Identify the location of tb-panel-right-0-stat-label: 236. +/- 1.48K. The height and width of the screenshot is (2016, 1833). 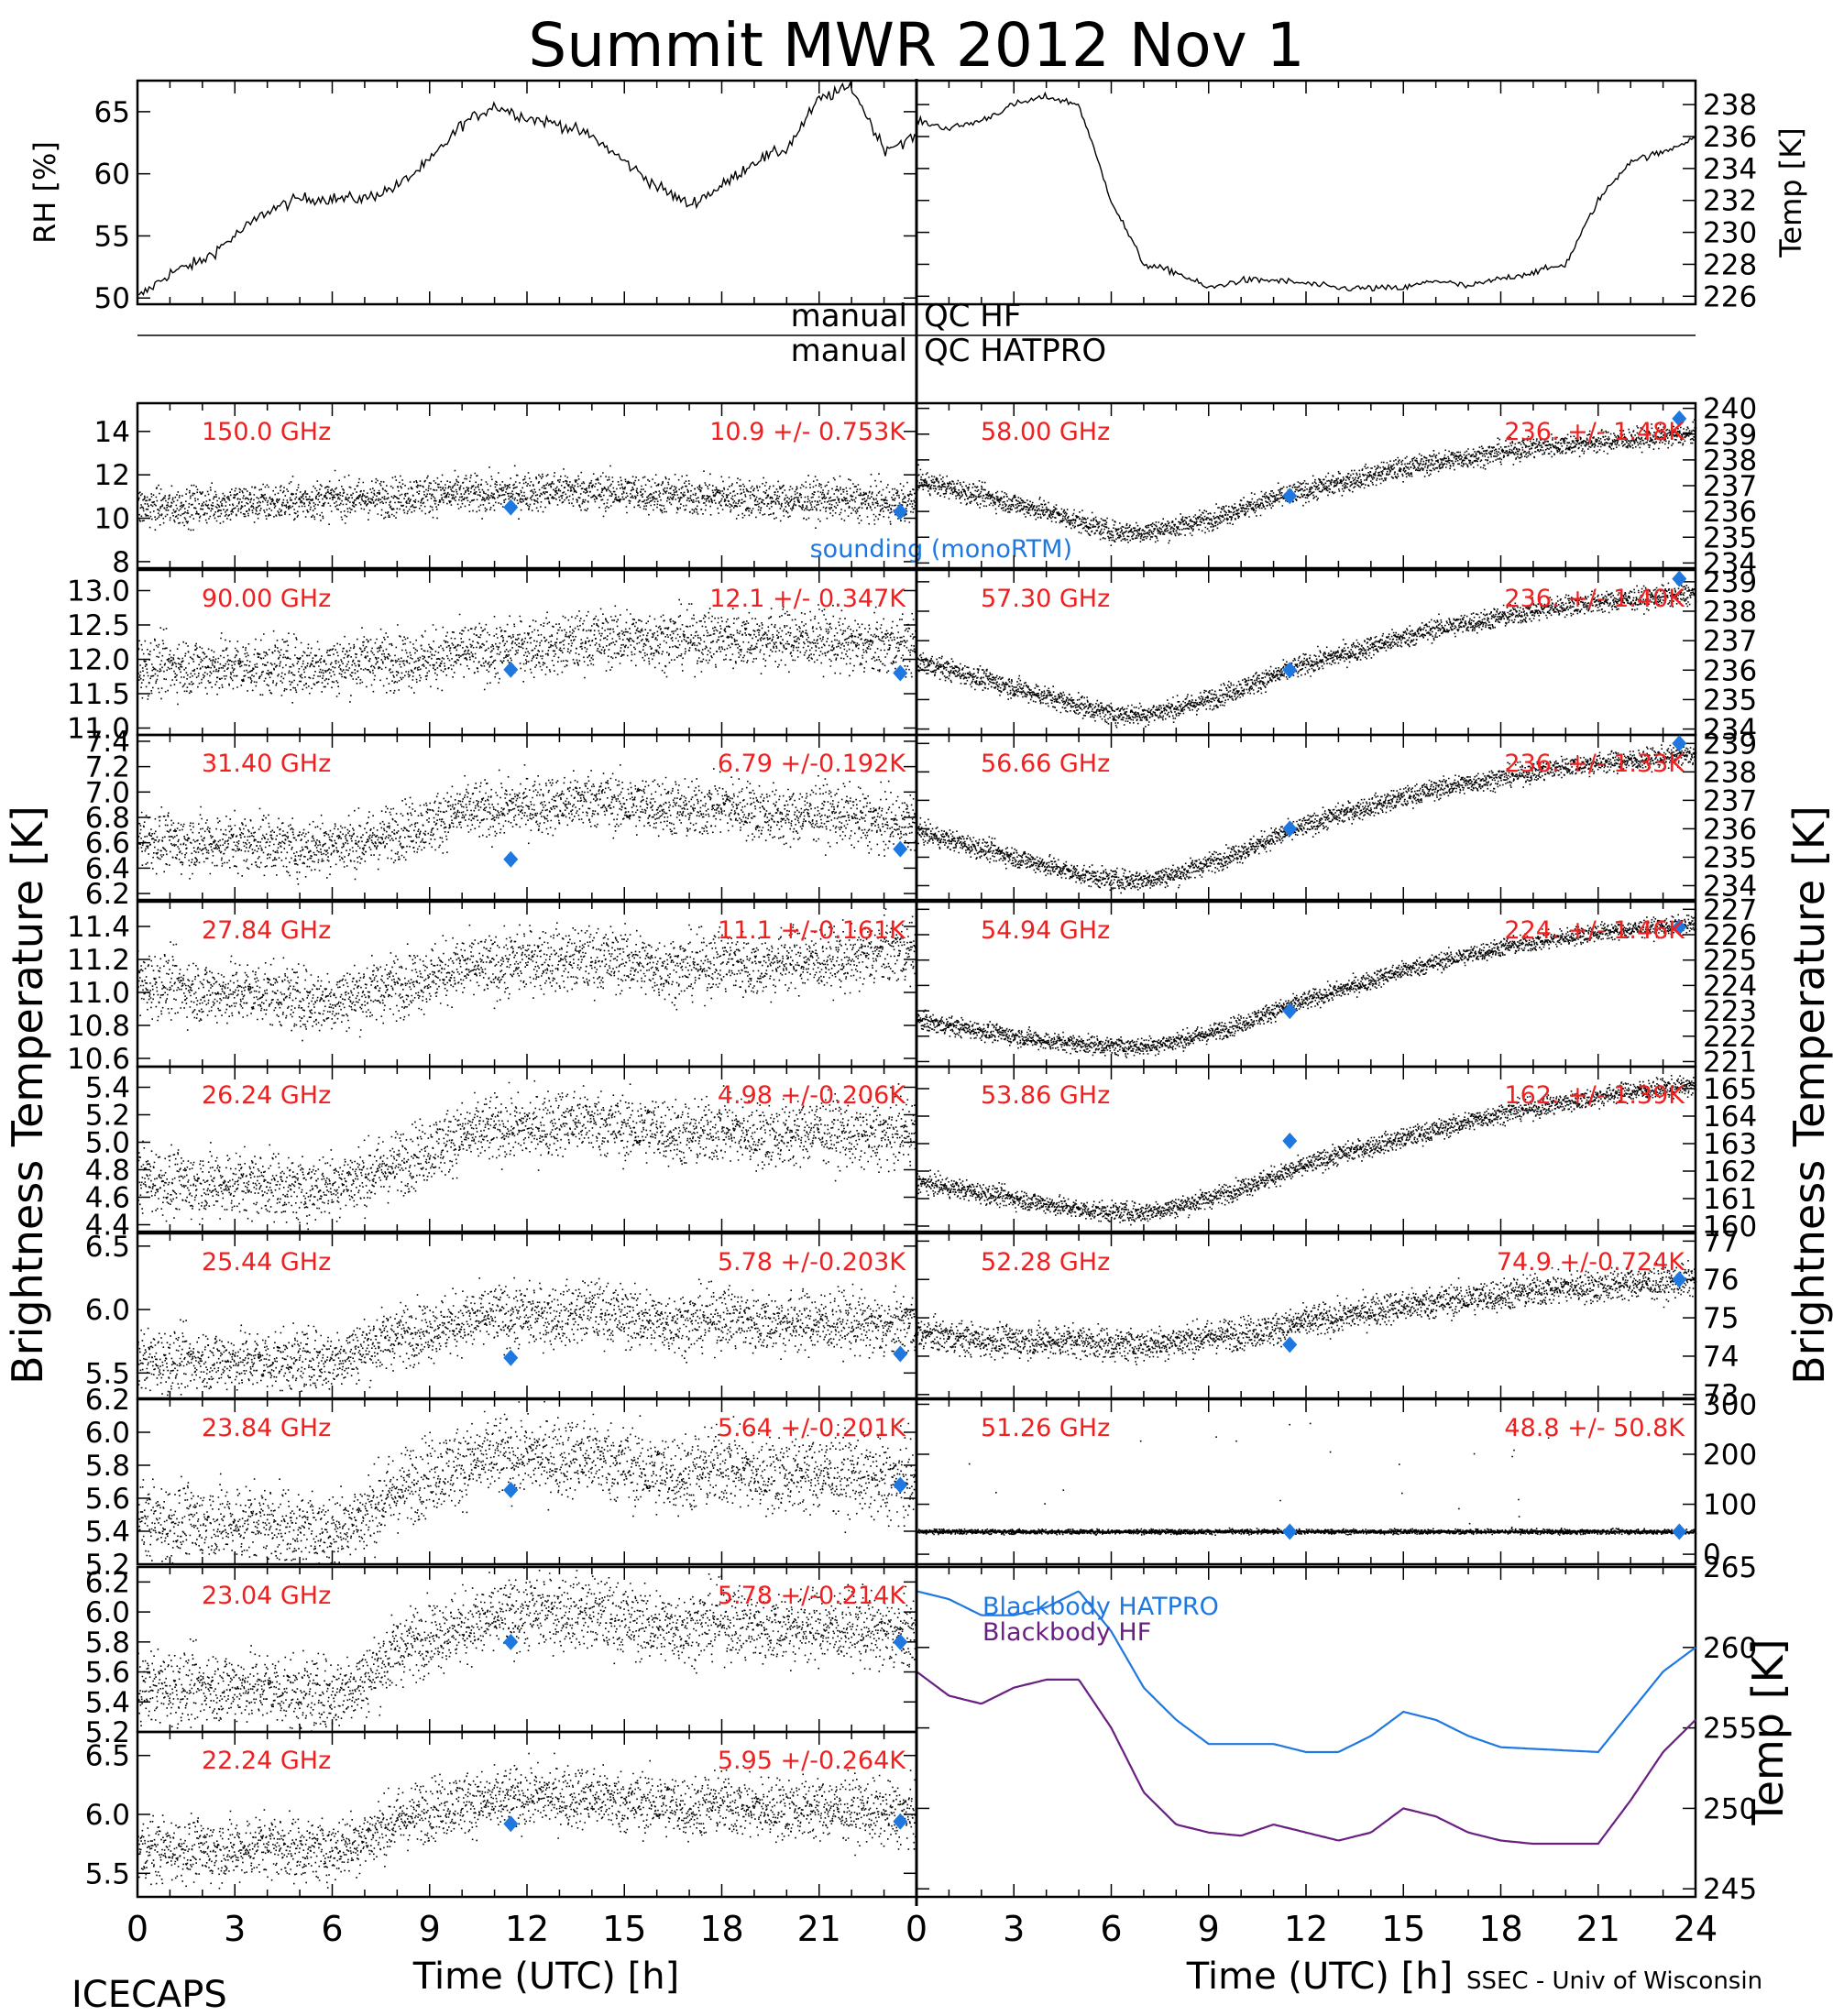
(1594, 432).